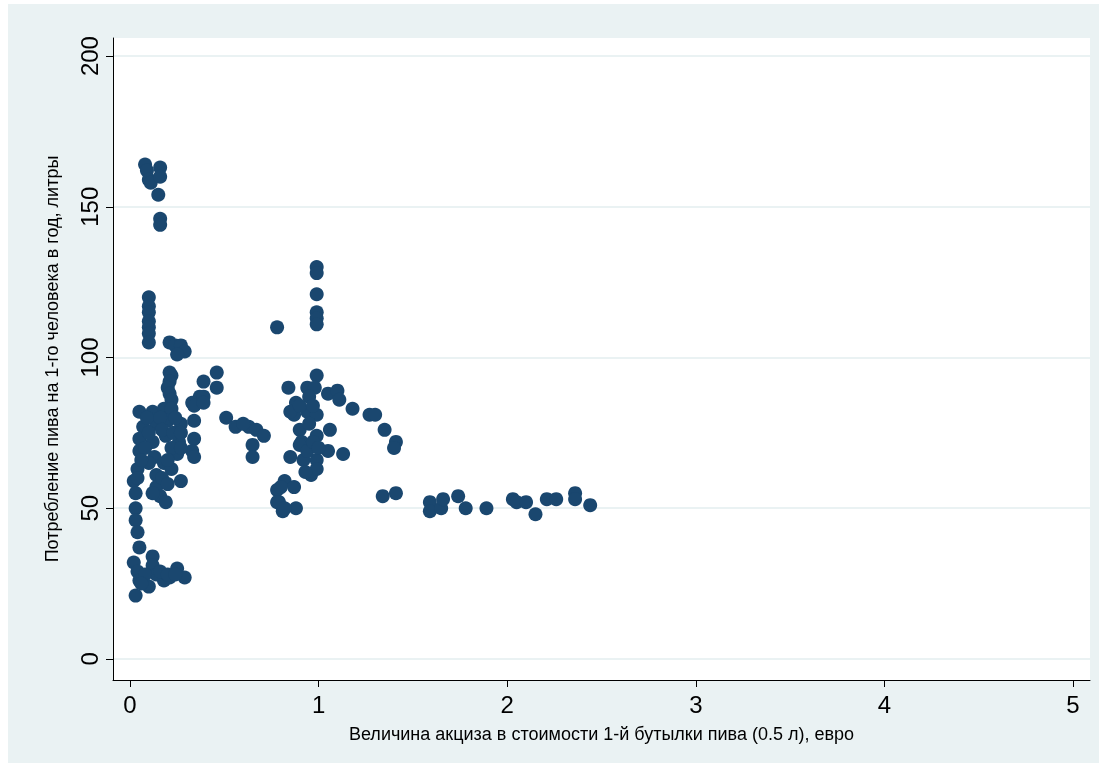 This screenshot has width=1107, height=767. Describe the element at coordinates (601, 734) in the screenshot. I see `x-axis-title: Величина акциза в стоимости 1-й бутылки пива (0.5 л), евро` at that location.